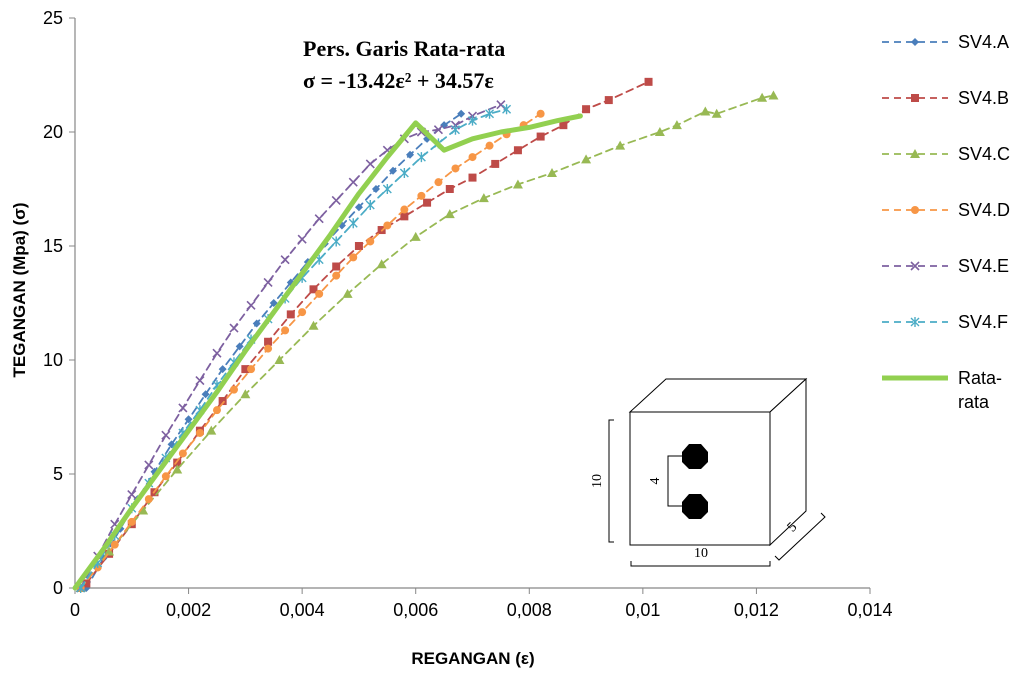 The image size is (1027, 675). I want to click on x-tick-label: 0,008, so click(529, 610).